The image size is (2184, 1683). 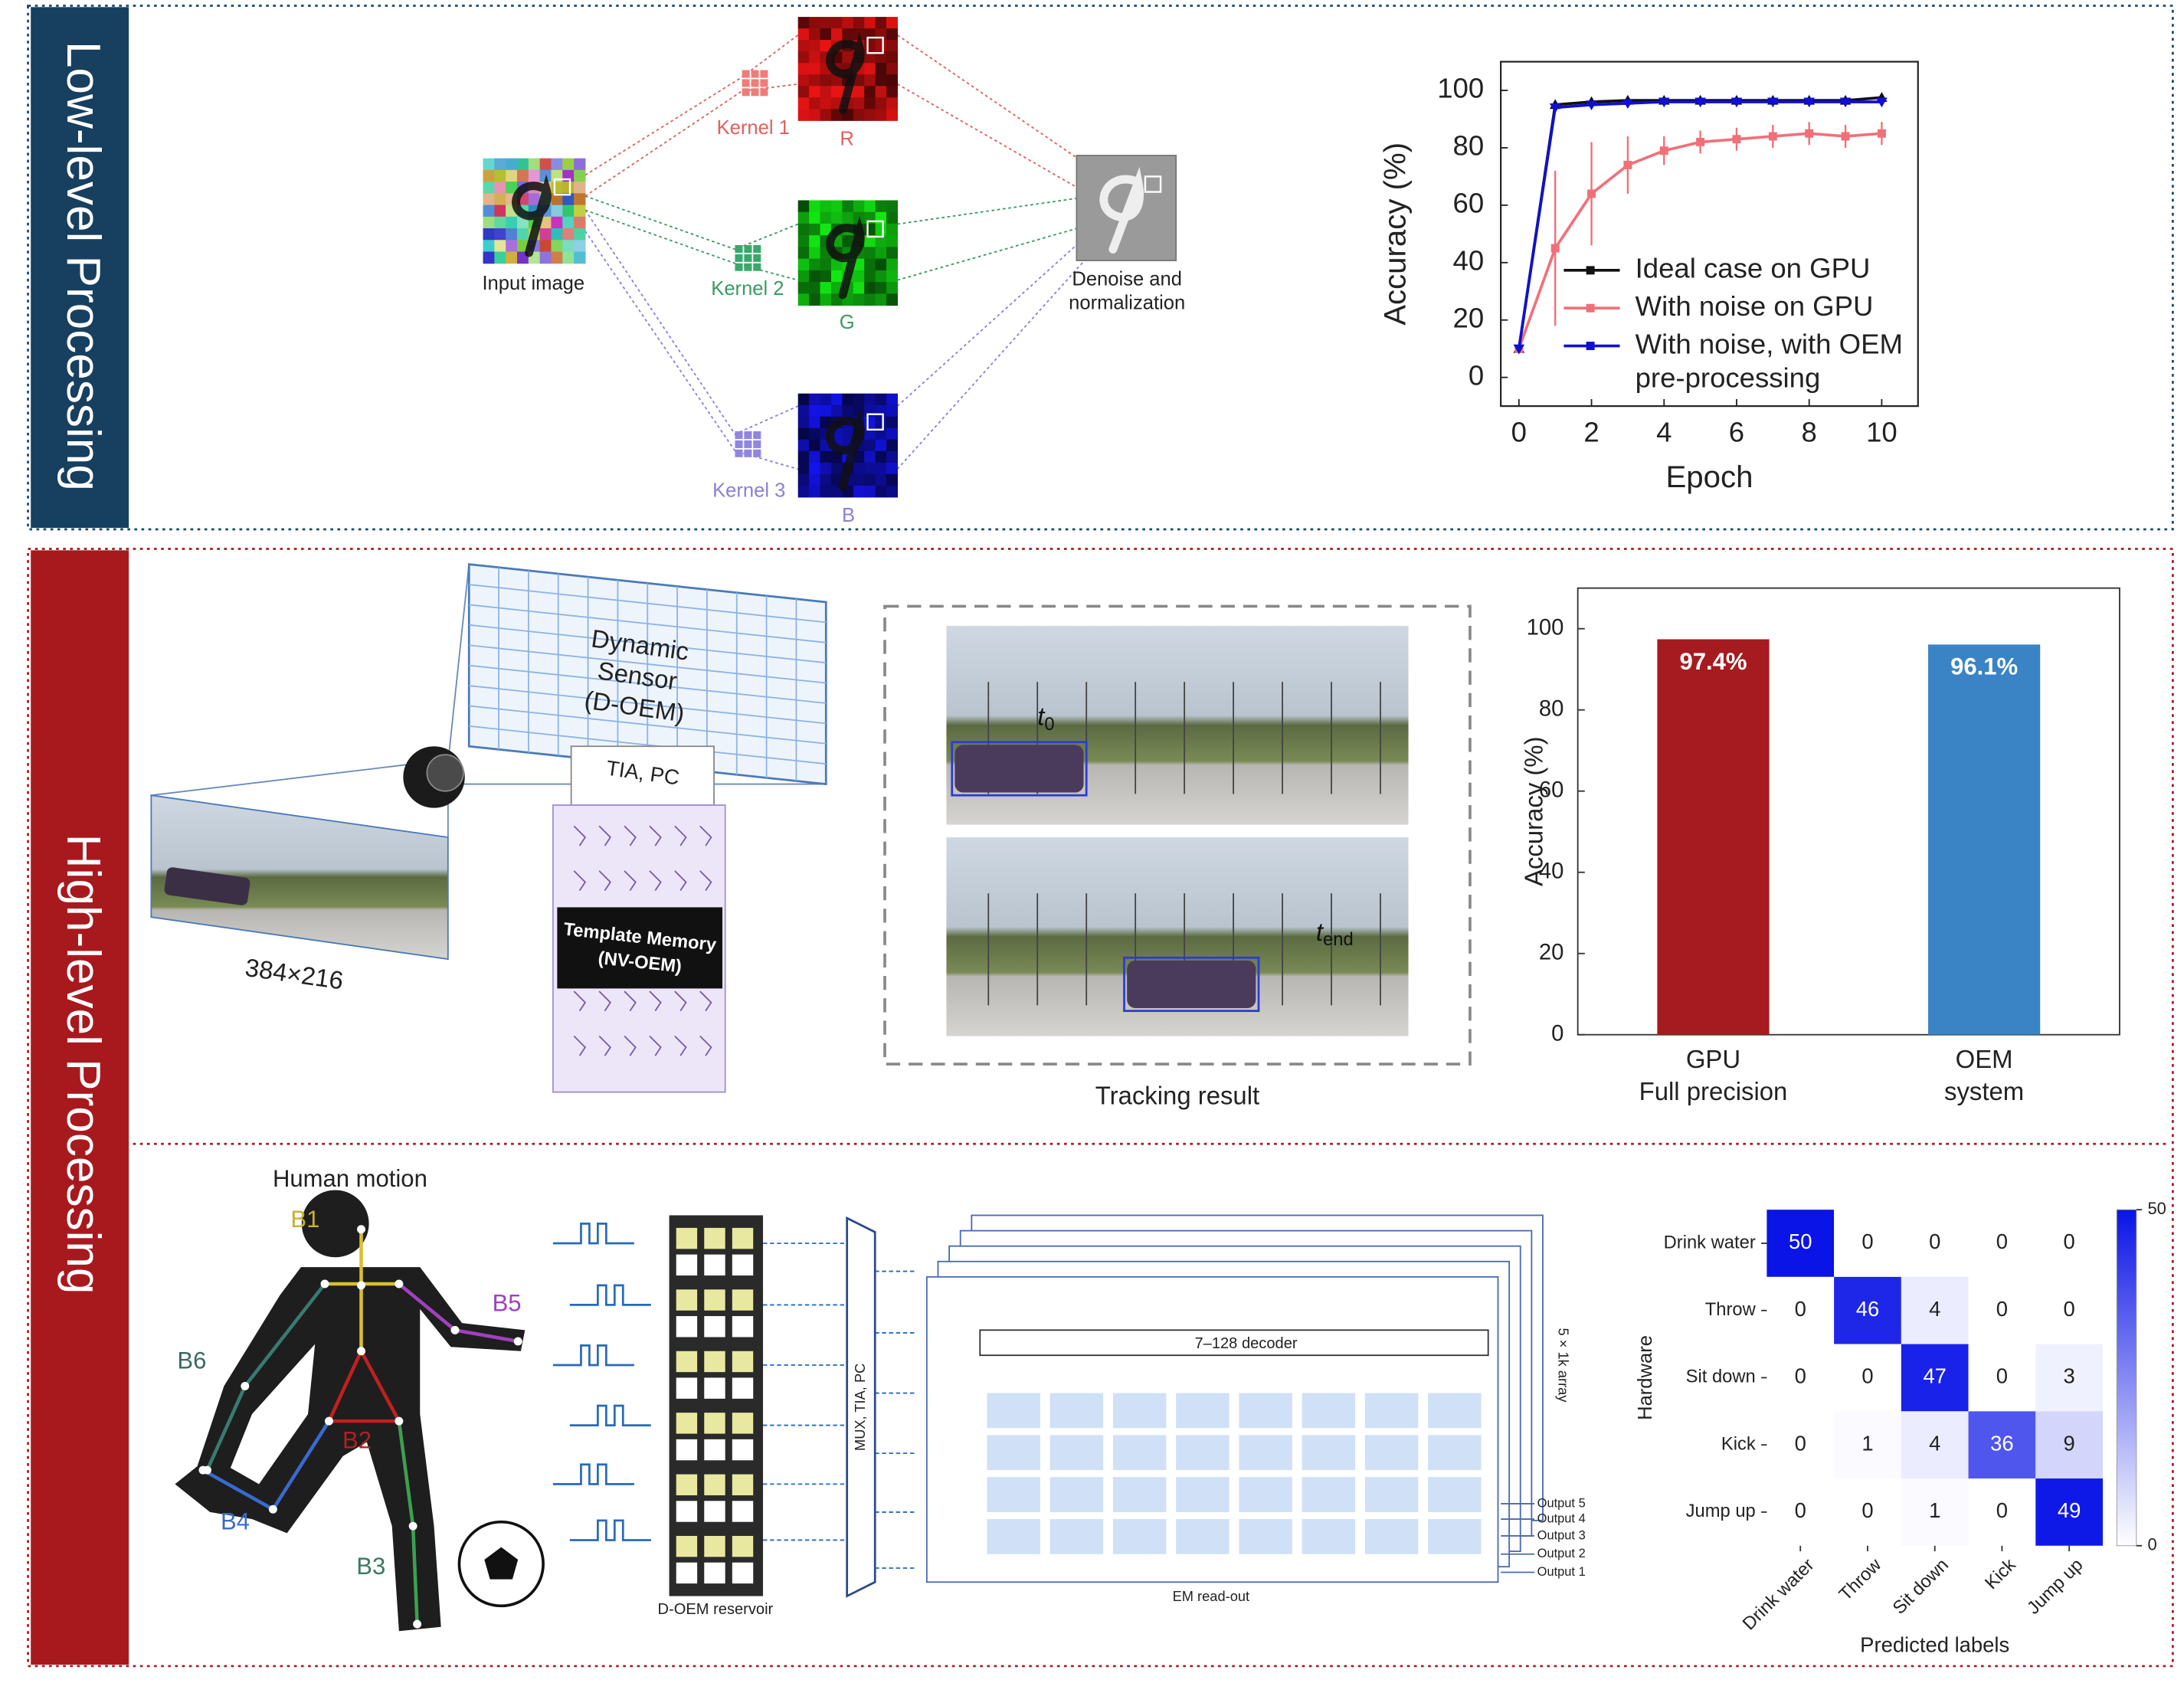 What do you see at coordinates (848, 515) in the screenshot?
I see `label: B` at bounding box center [848, 515].